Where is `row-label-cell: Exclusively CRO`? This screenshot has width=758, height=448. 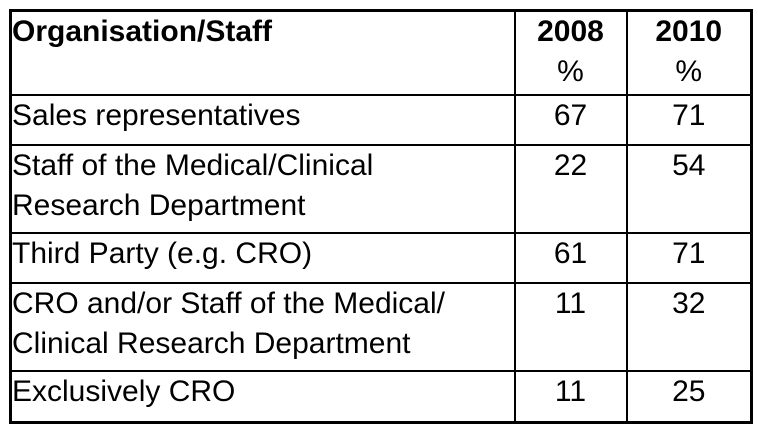
row-label-cell: Exclusively CRO is located at coordinates (262, 396).